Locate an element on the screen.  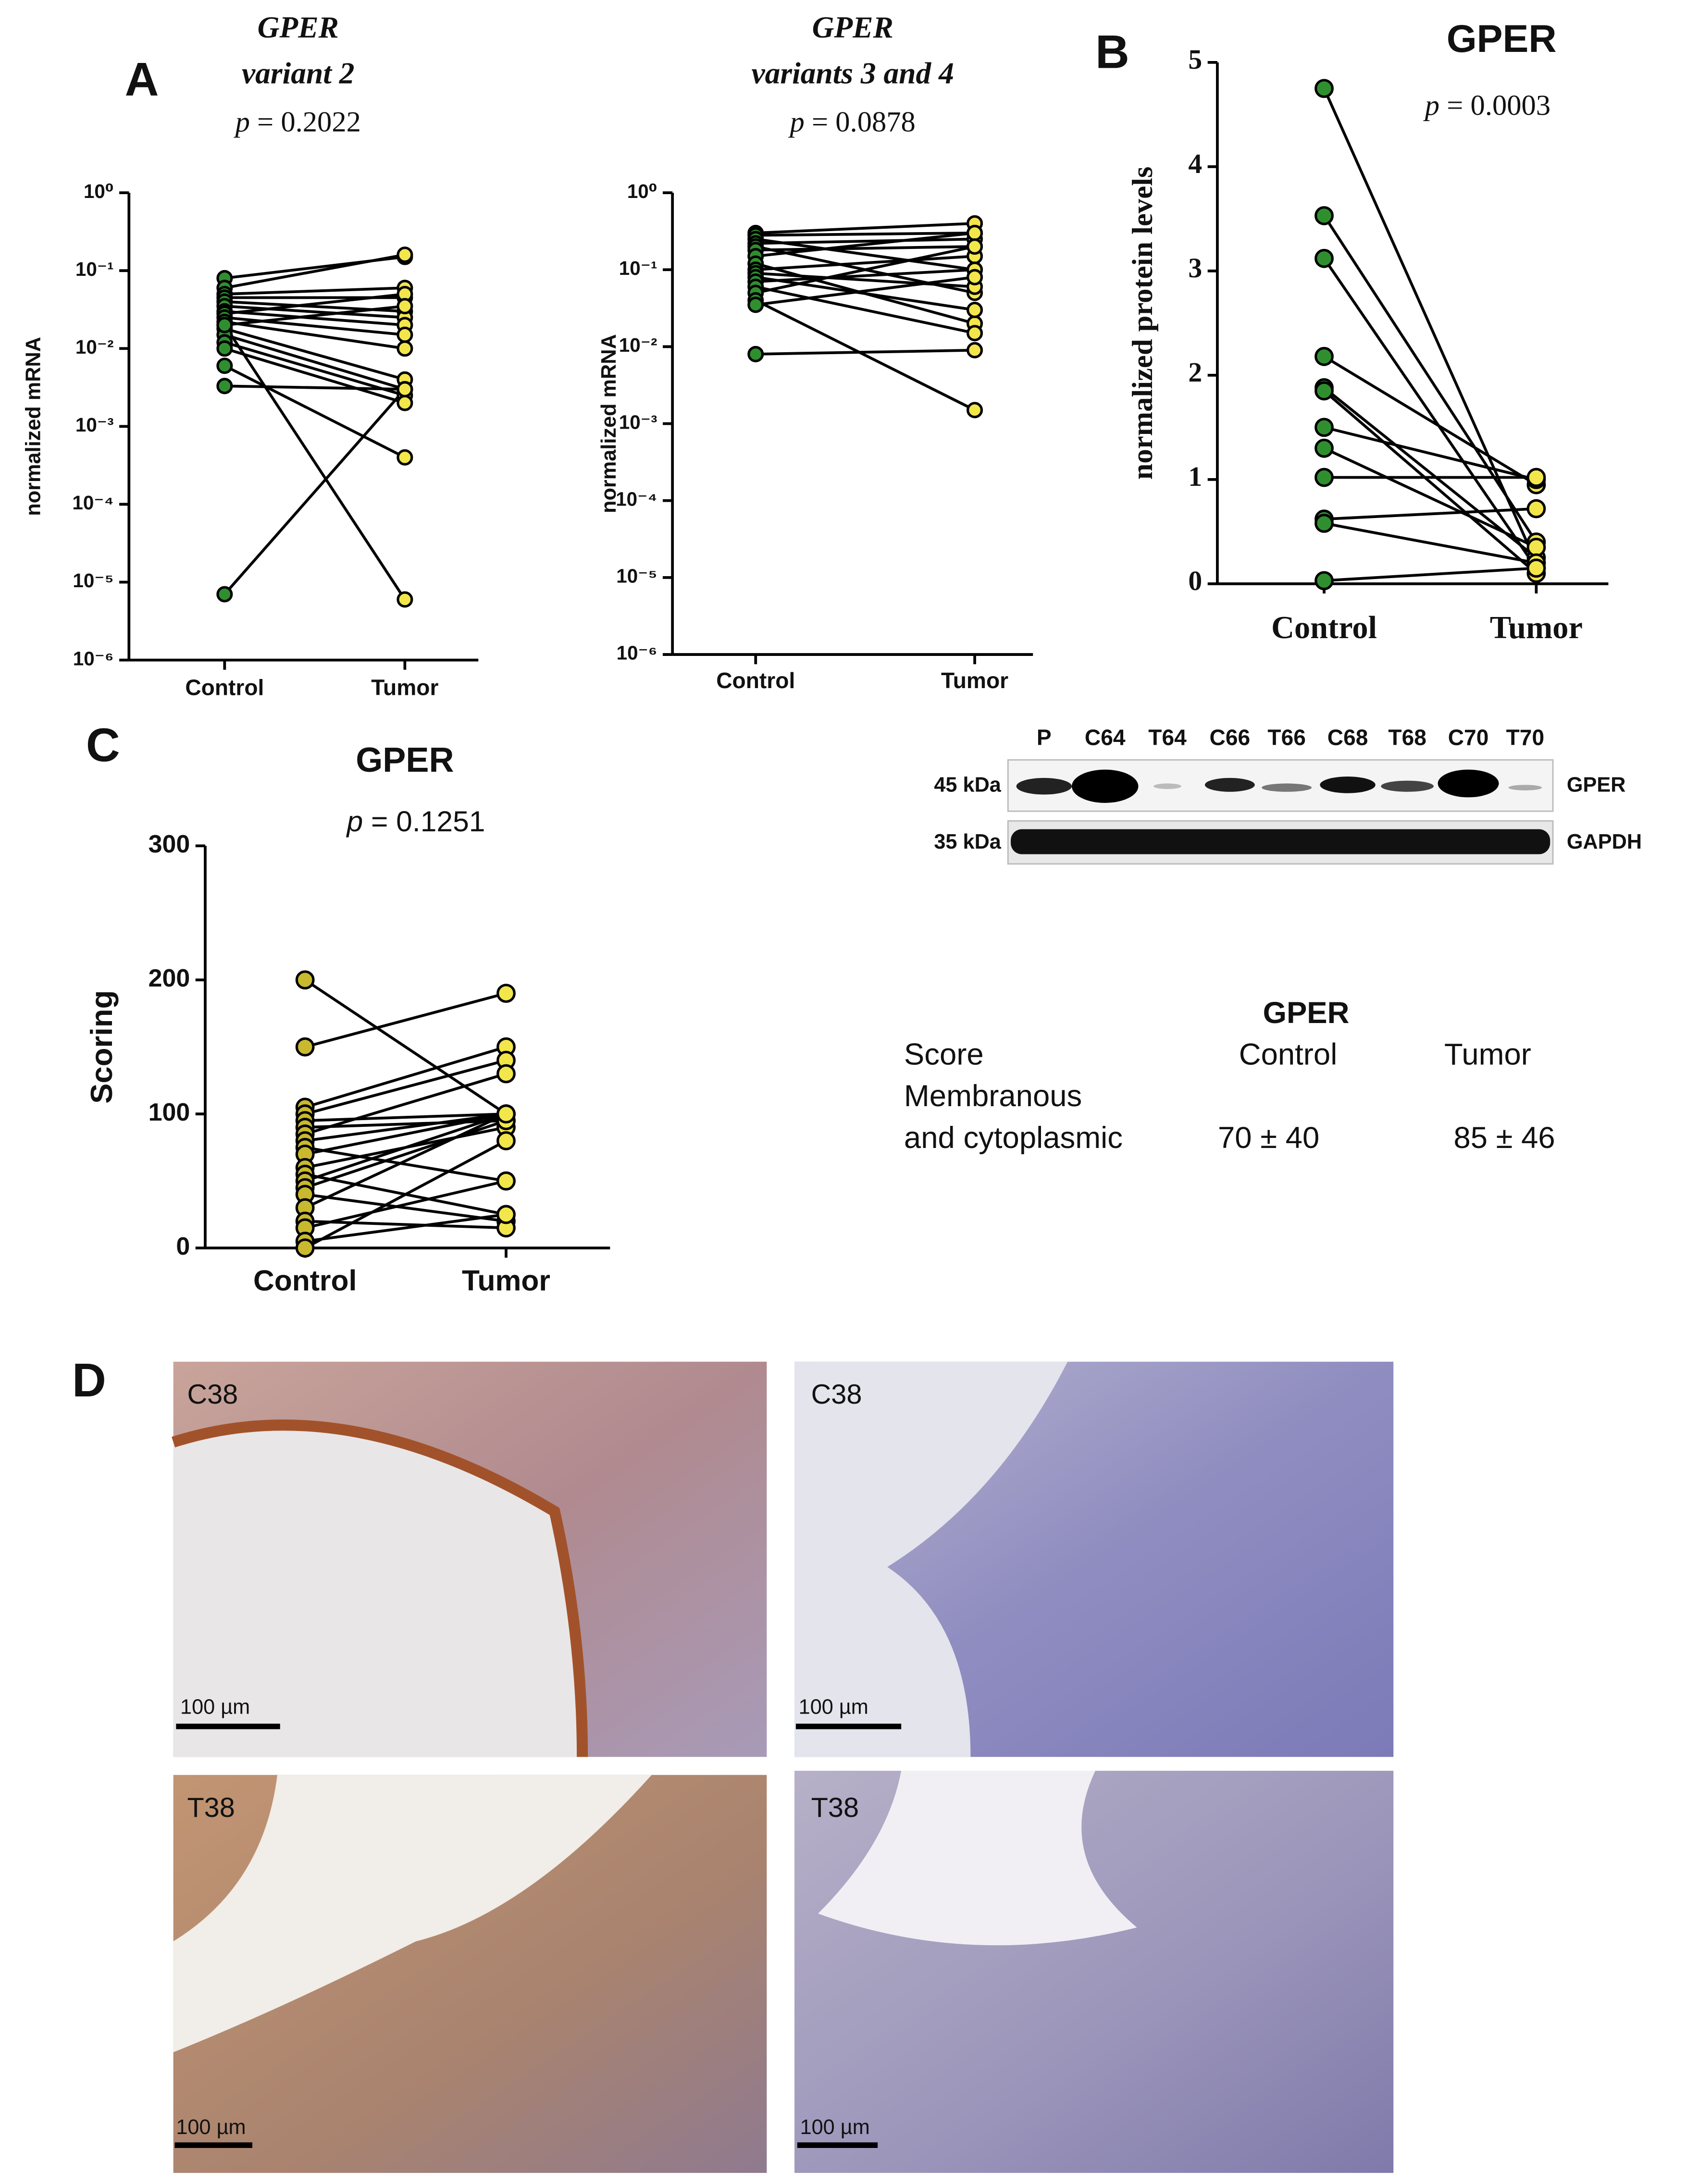
y-axis-label: normalized protein levels is located at coordinates (1143, 323).